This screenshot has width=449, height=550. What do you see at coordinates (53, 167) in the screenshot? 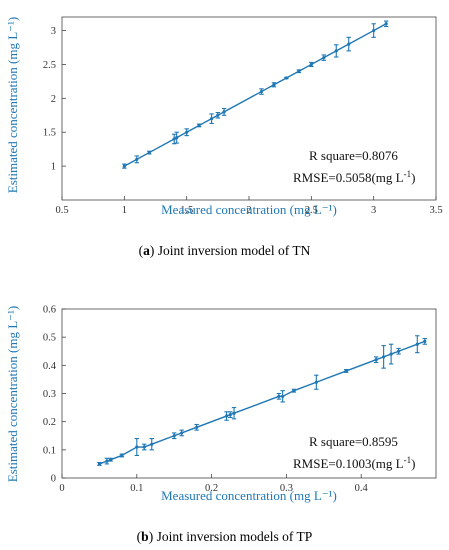
I see `chart-tn-ytick-label: 1` at bounding box center [53, 167].